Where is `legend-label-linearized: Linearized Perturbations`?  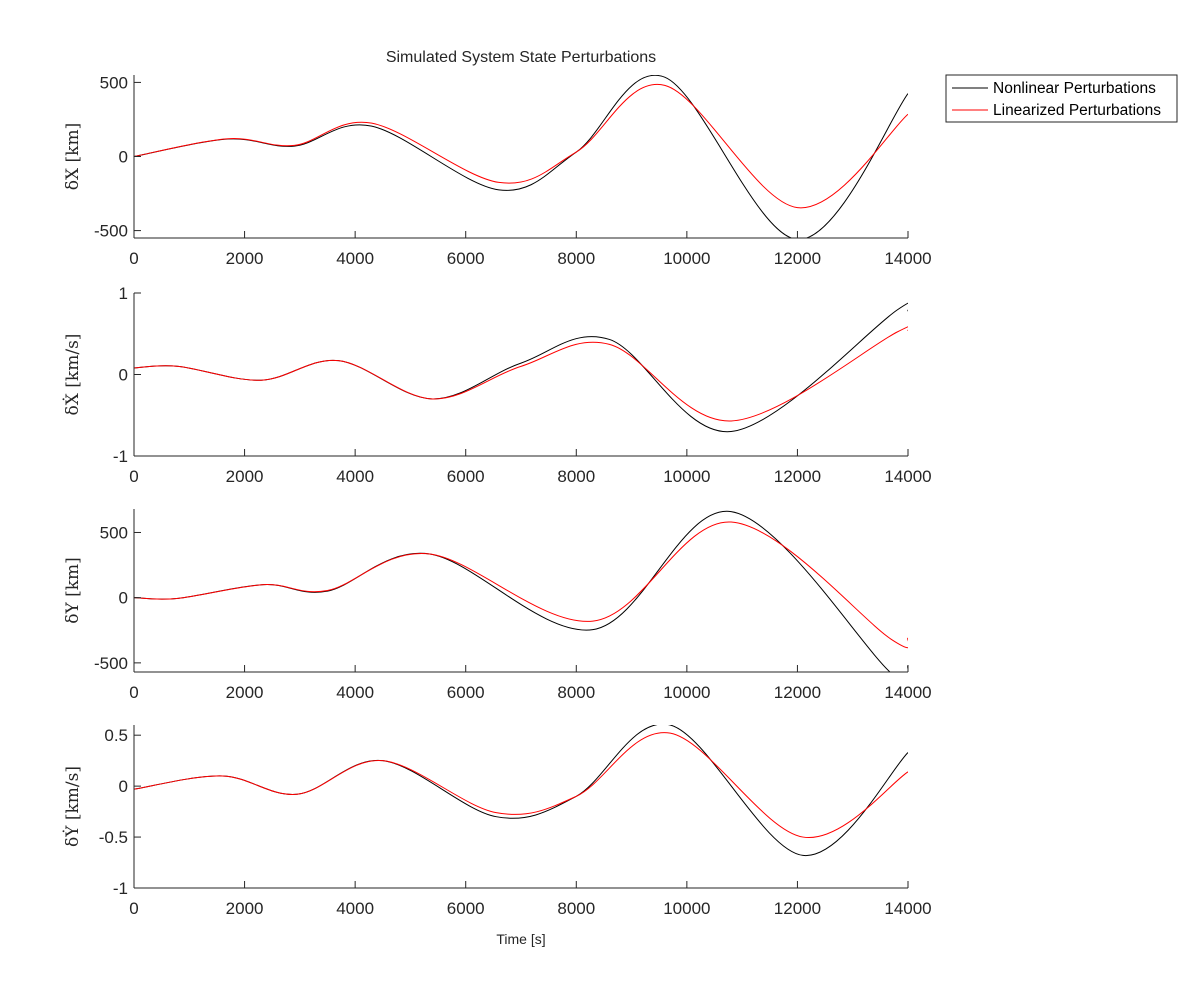
legend-label-linearized: Linearized Perturbations is located at coordinates (1077, 110).